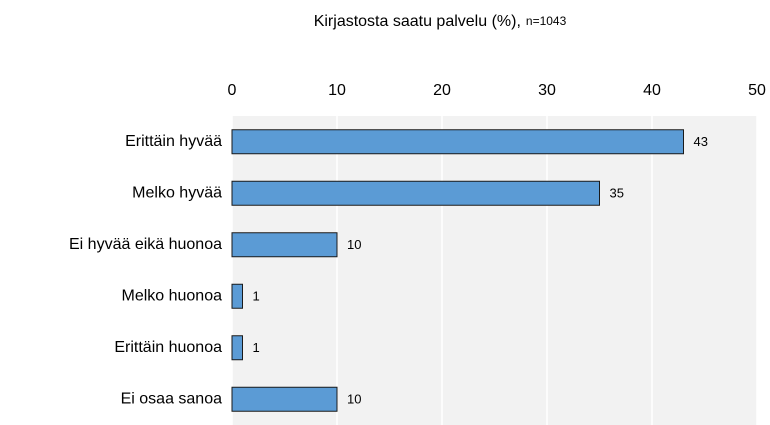  I want to click on chart-title-group: Kirjastosta saatu palvelu (%), n=1043, so click(440, 21).